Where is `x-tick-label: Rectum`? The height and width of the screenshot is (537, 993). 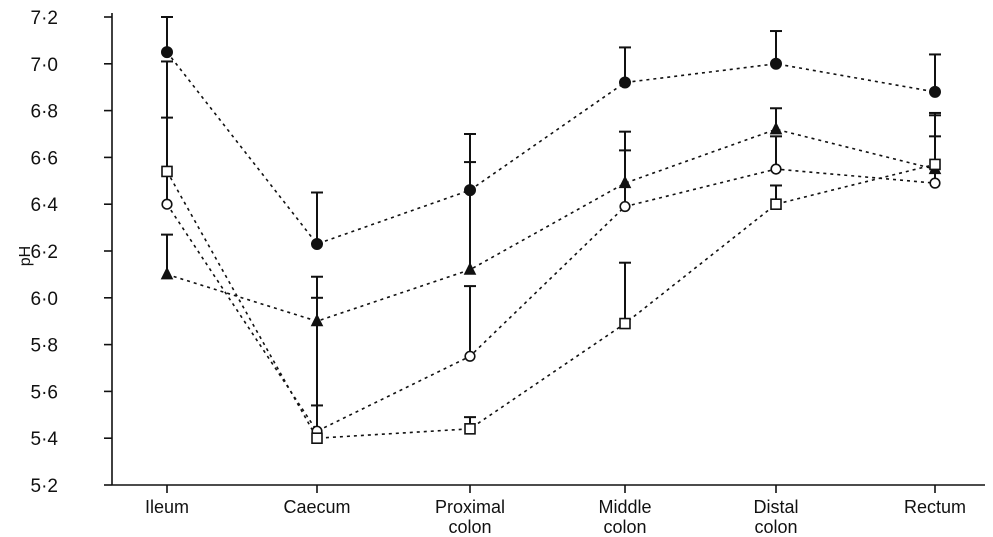
x-tick-label: Rectum is located at coordinates (935, 507).